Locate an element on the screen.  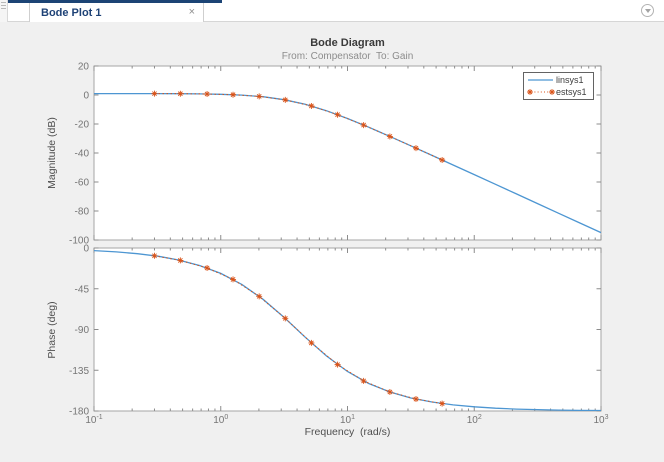
gear-icon is located at coordinates (647, 10).